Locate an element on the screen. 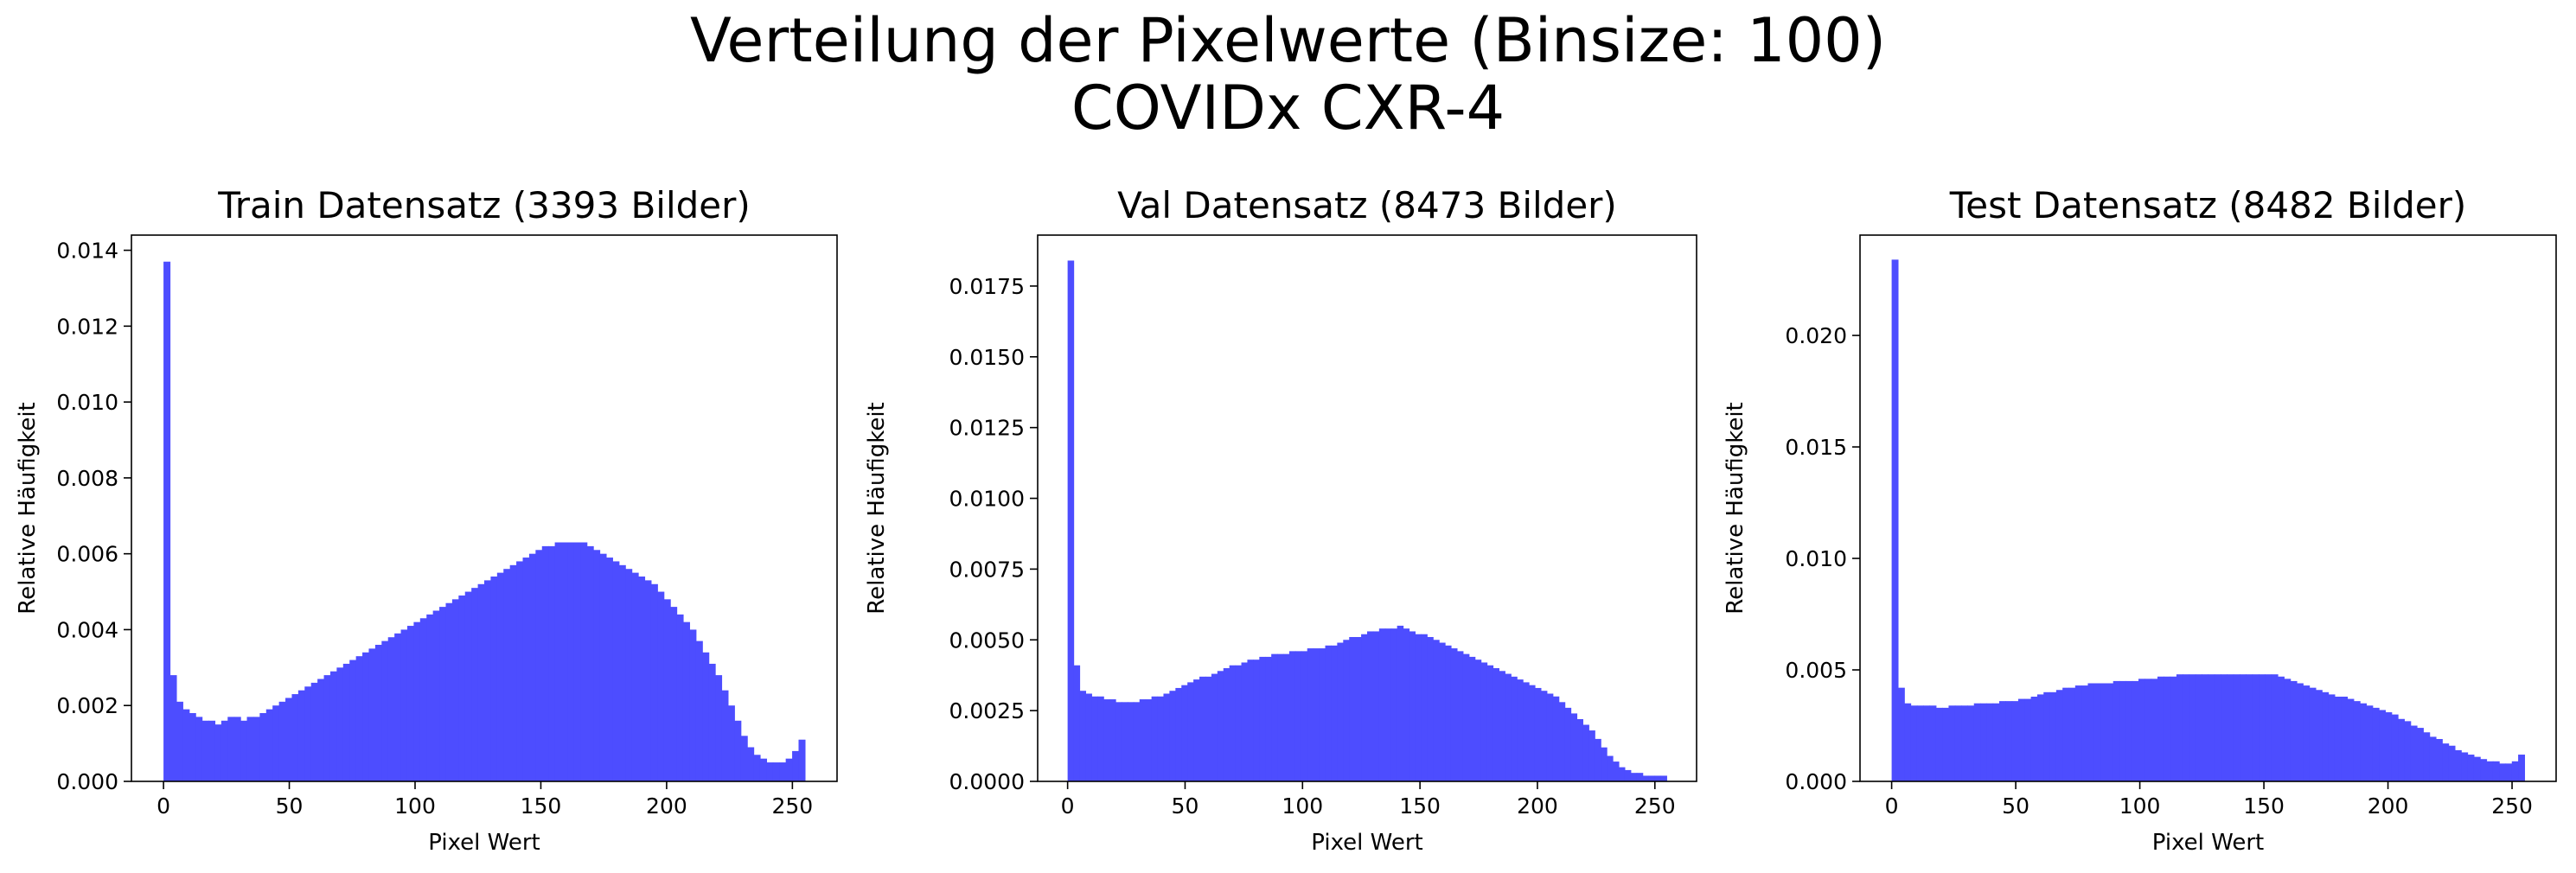 This screenshot has width=2576, height=873. x-tick-label: 150 is located at coordinates (2264, 806).